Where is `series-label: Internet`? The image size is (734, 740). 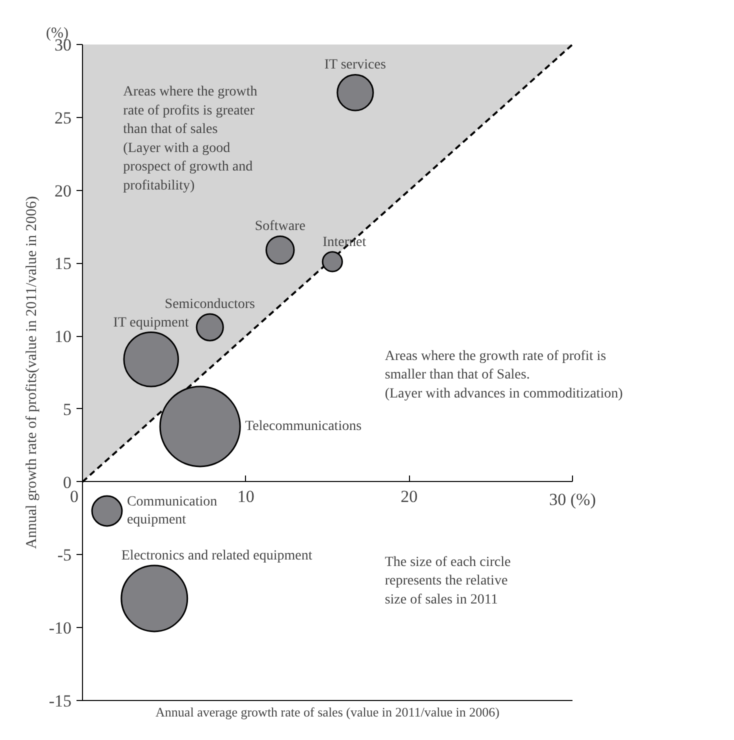 series-label: Internet is located at coordinates (344, 242).